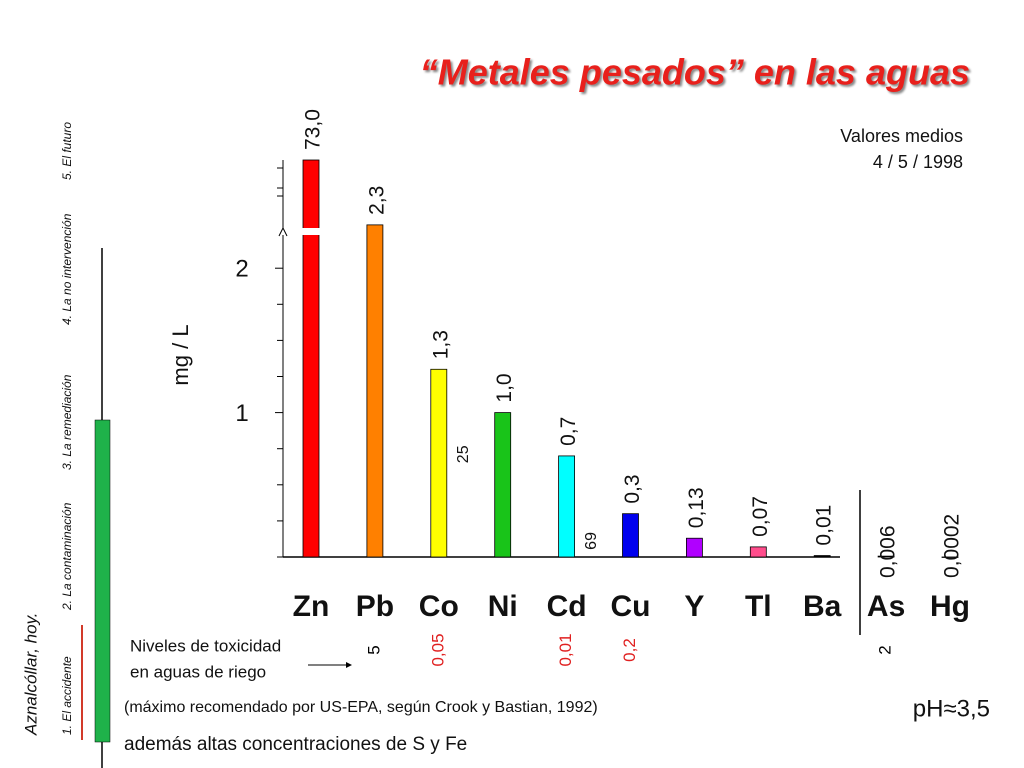 This screenshot has height=768, width=1024. What do you see at coordinates (504, 387) in the screenshot?
I see `value-label: 1,0` at bounding box center [504, 387].